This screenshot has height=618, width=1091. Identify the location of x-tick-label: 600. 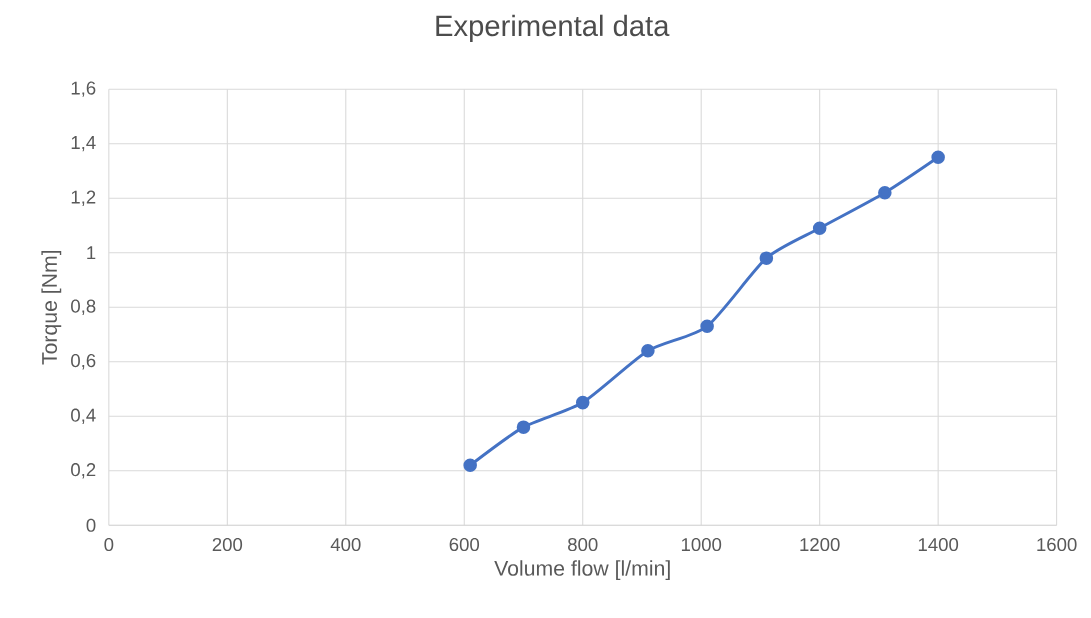
(464, 544).